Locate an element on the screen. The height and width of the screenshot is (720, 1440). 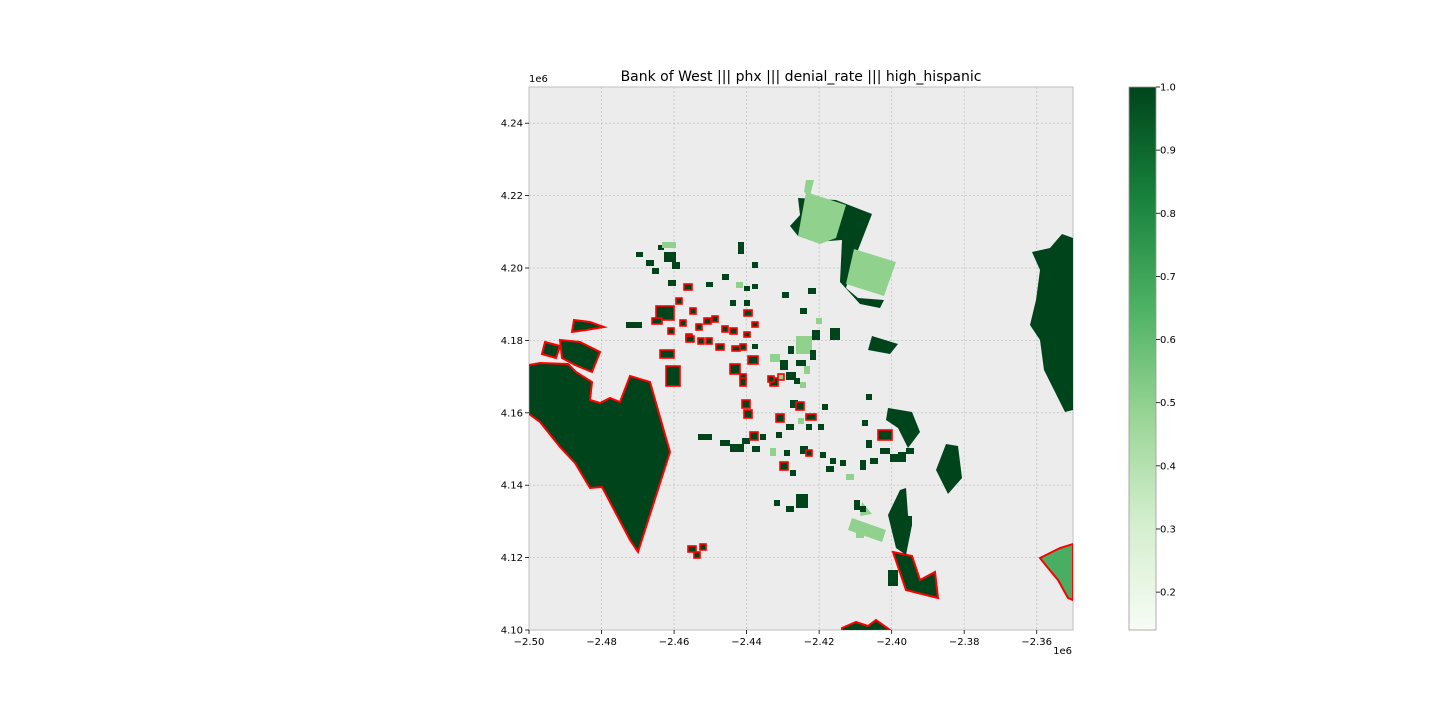
y-exponent-label: 1e6 is located at coordinates (538, 79).